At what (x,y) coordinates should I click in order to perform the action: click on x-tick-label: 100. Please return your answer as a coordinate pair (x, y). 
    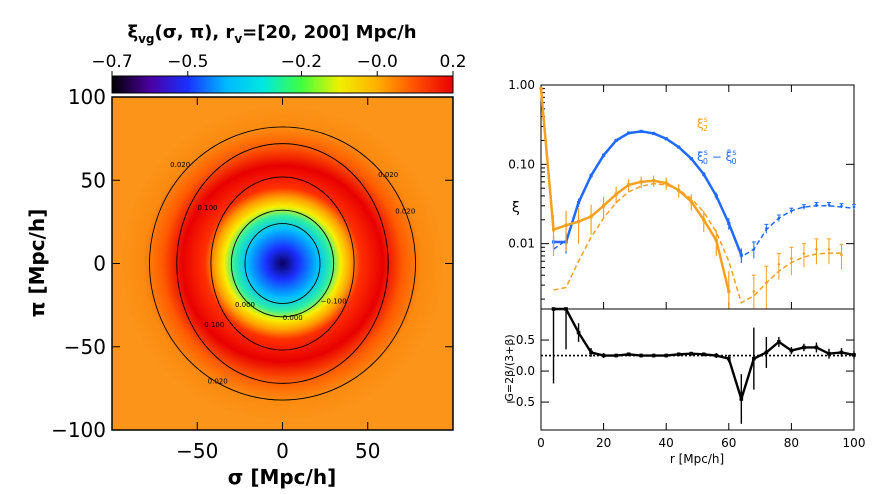
    Looking at the image, I should click on (854, 443).